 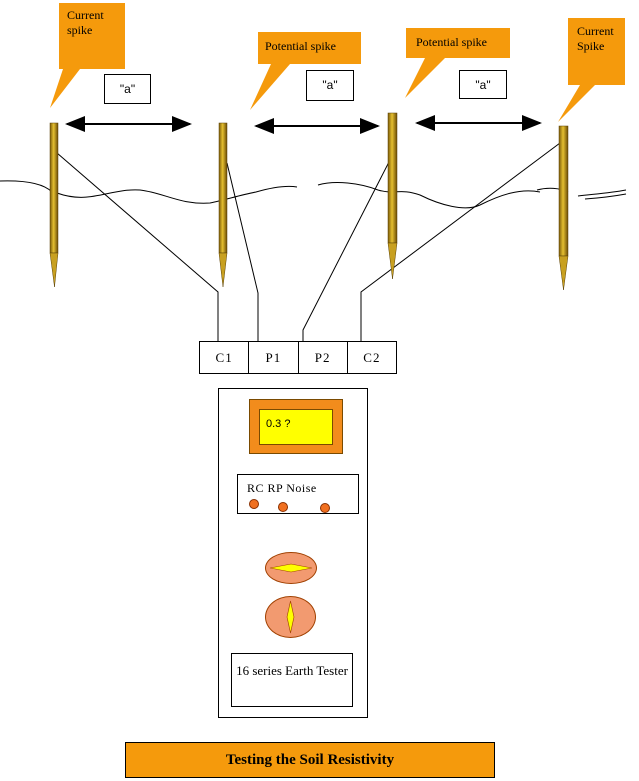 I want to click on terminal-c1: C1, so click(x=225, y=357).